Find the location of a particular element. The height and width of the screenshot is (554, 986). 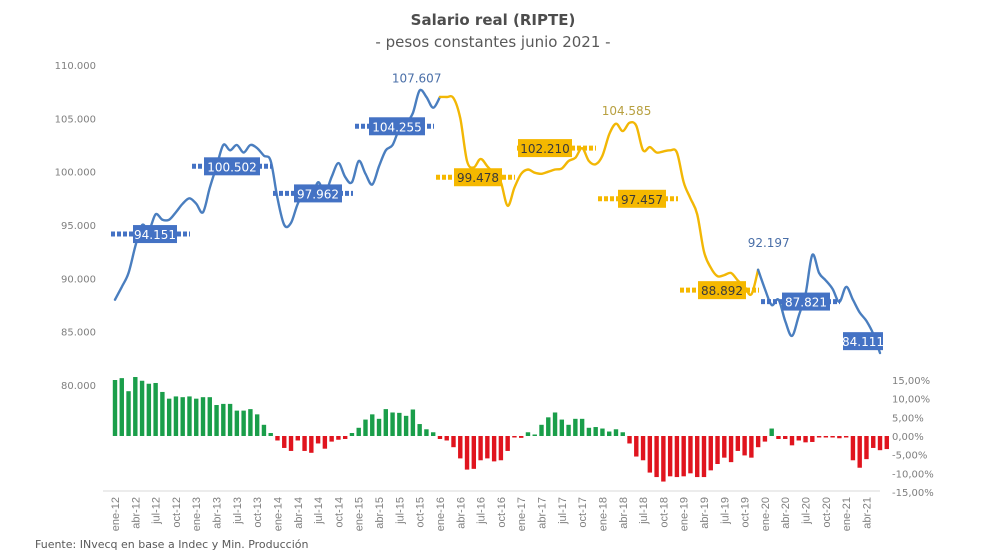

x-axis-tick: oct-12 is located at coordinates (177, 512).